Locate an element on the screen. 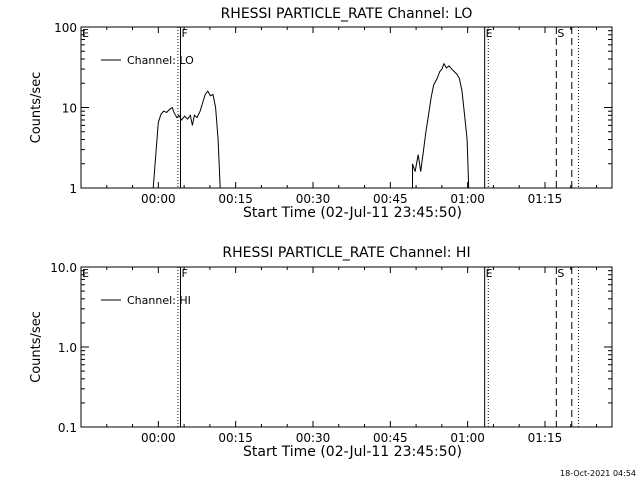  legend-label: Channel: HI is located at coordinates (159, 300).